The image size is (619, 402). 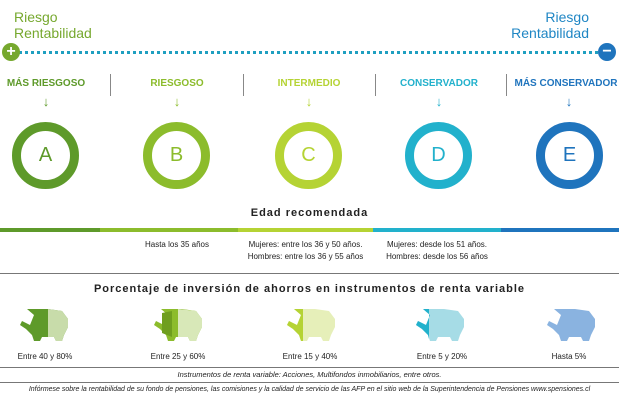 I want to click on fund-letter: C, so click(x=308, y=155).